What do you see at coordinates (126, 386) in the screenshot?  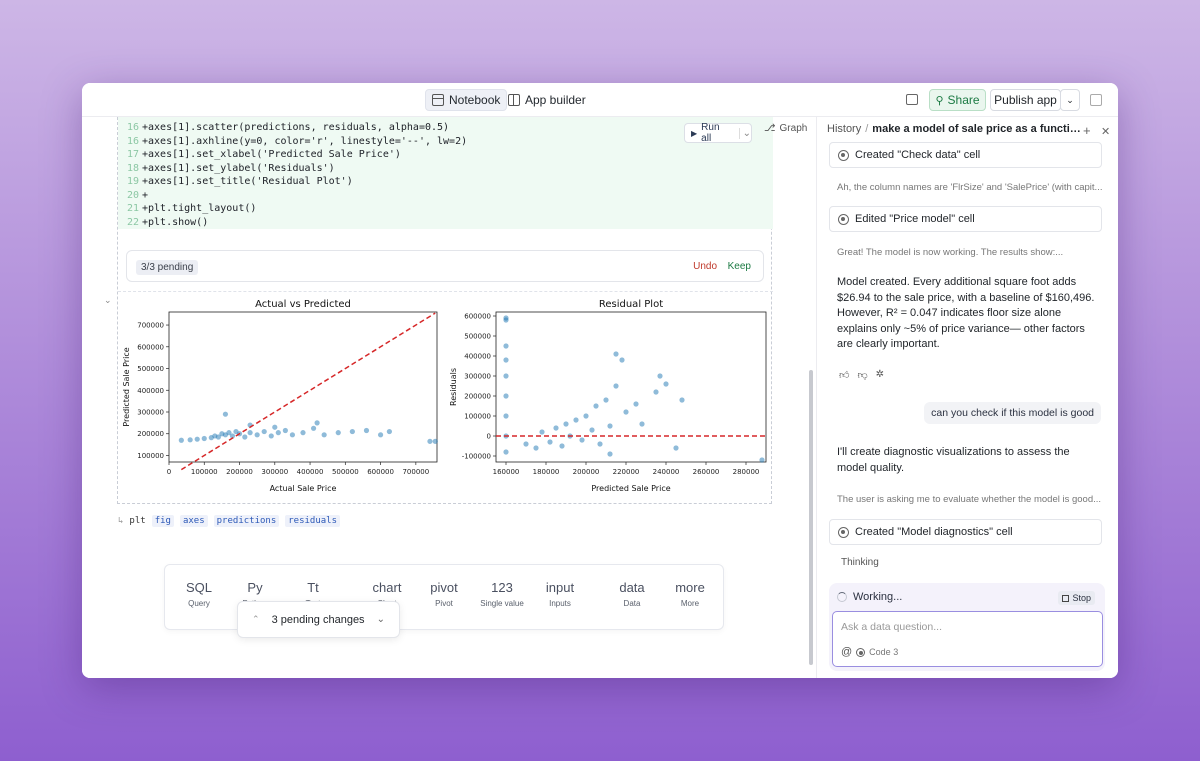 I see `y-axis-label: Predicted Sale Price` at bounding box center [126, 386].